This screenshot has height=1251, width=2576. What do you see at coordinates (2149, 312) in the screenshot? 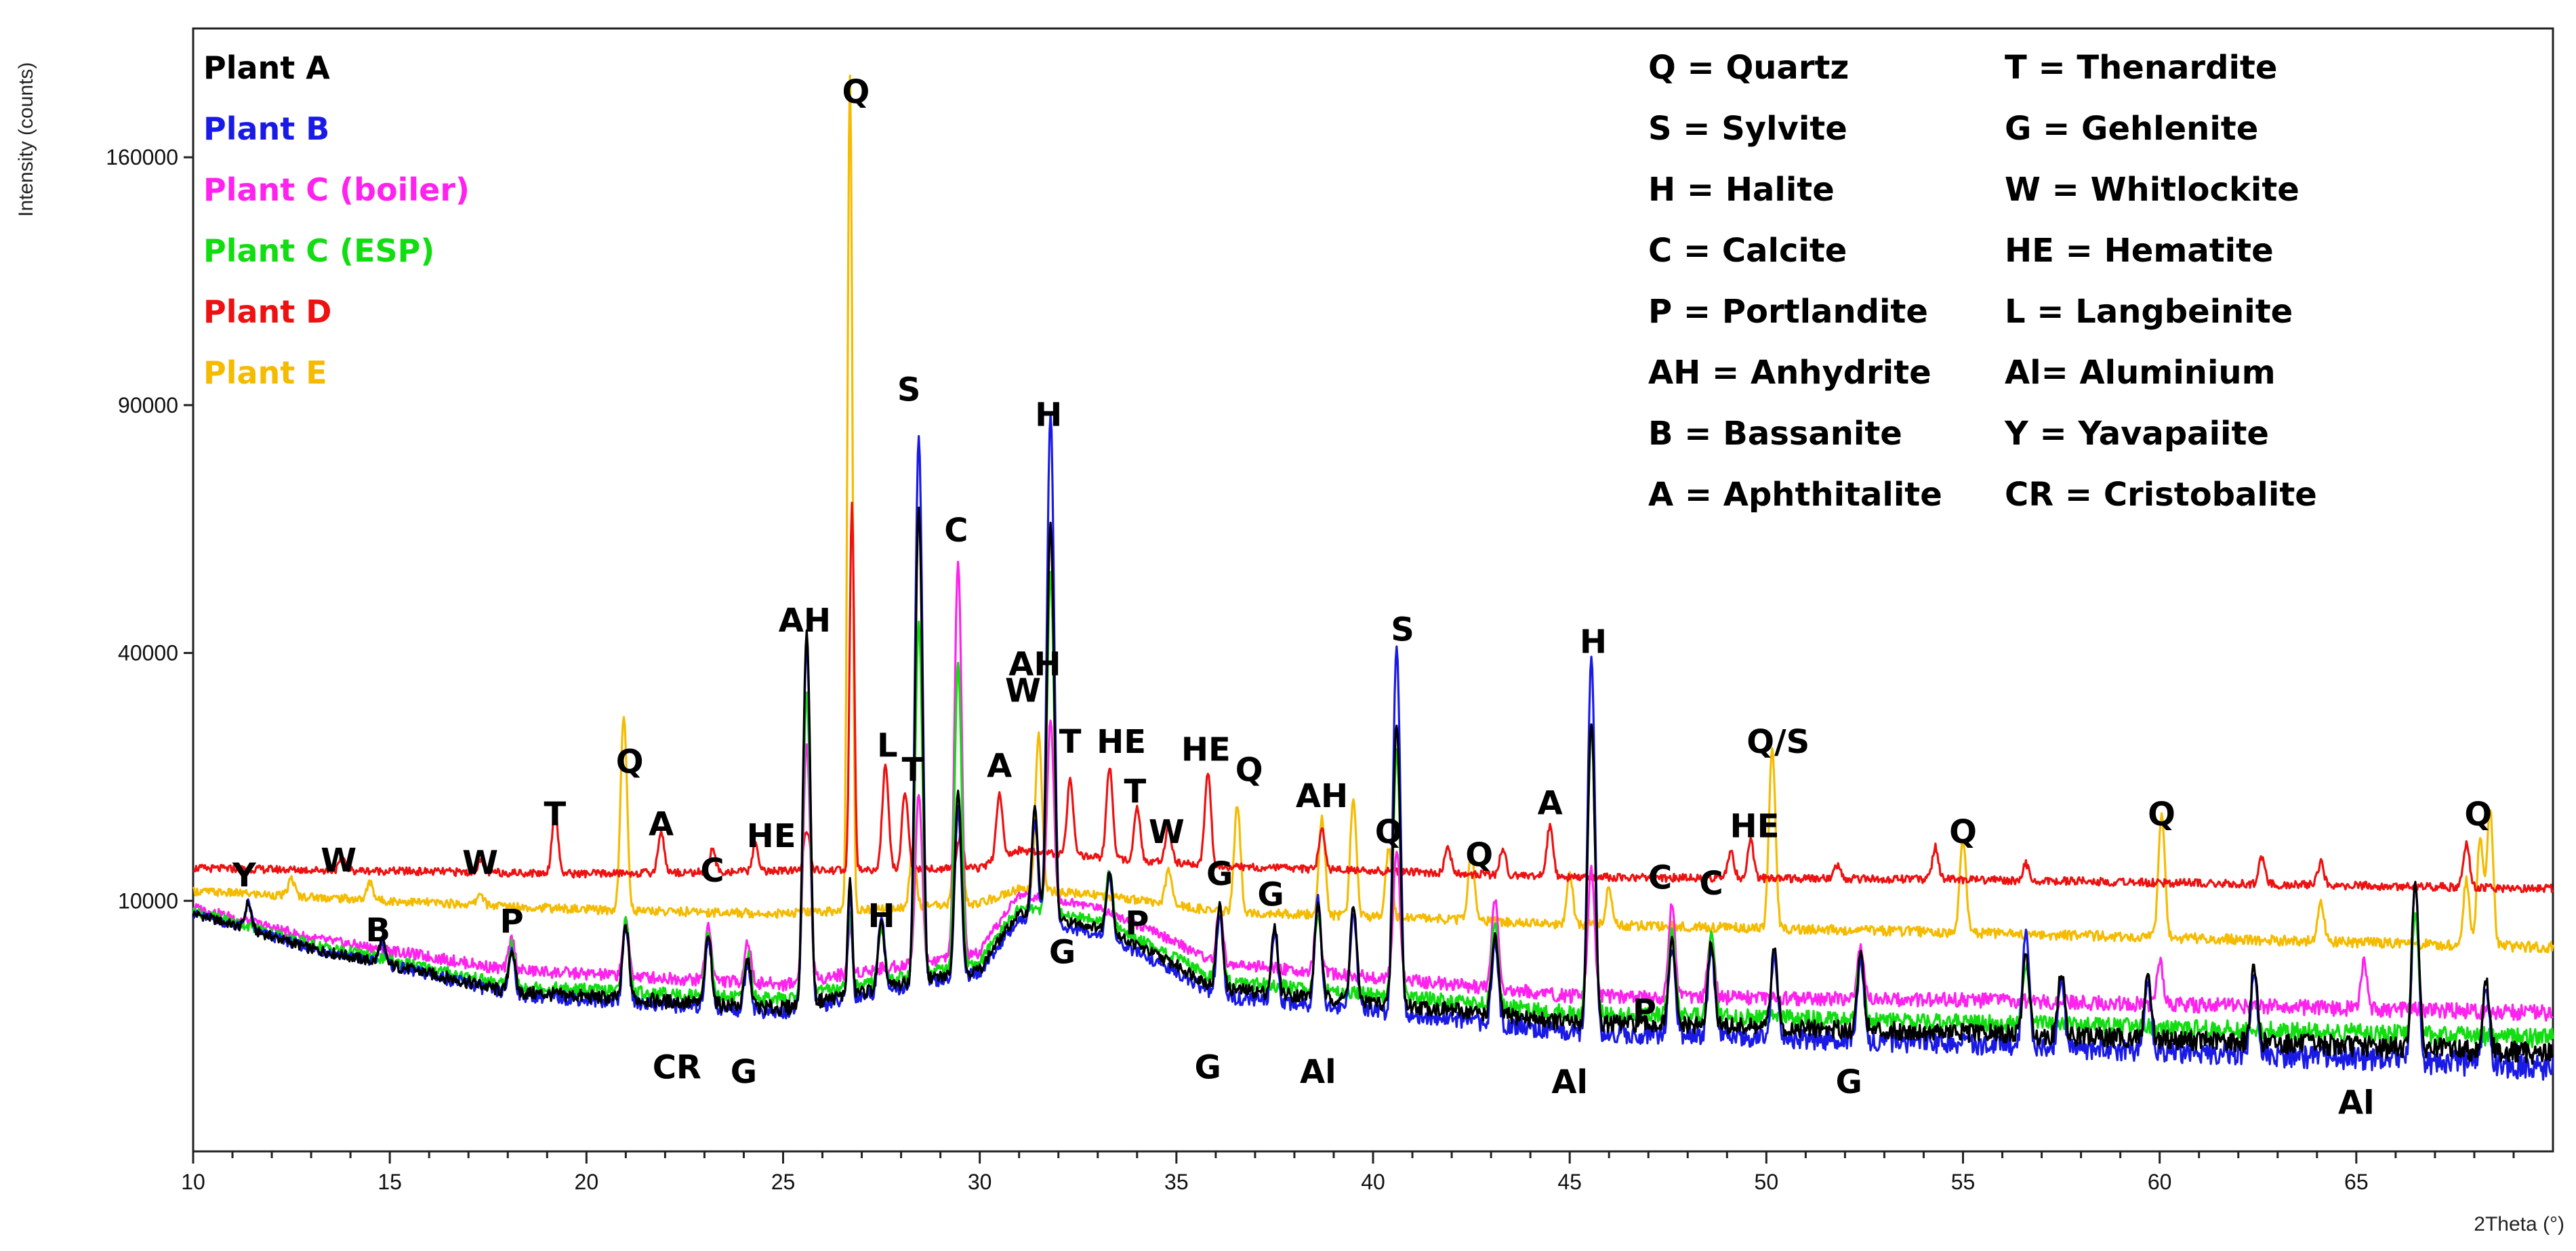
I see `key-entry: L = Langbeinite` at bounding box center [2149, 312].